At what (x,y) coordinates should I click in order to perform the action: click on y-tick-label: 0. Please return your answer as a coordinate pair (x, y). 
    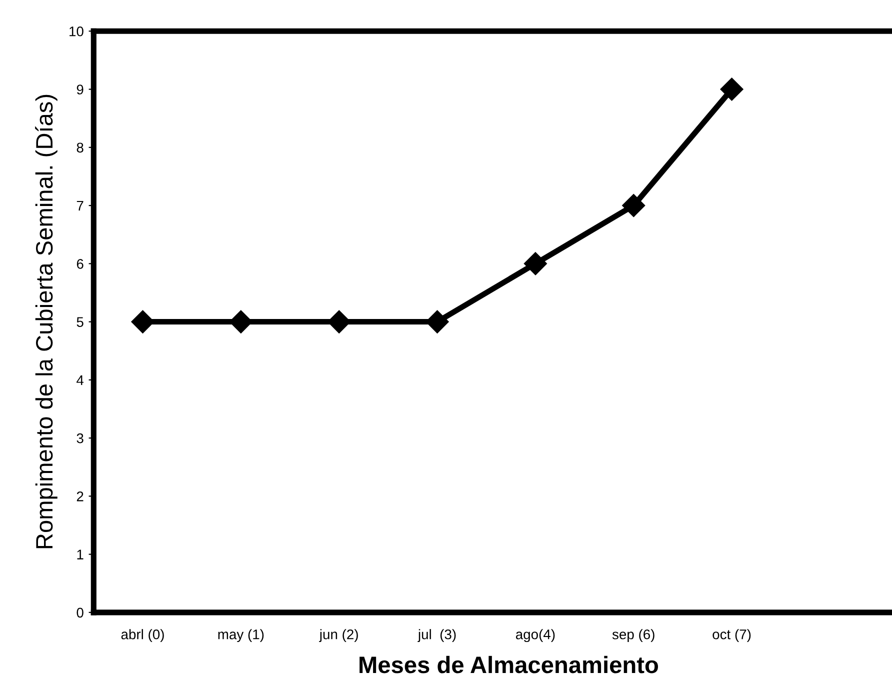
    Looking at the image, I should click on (80, 613).